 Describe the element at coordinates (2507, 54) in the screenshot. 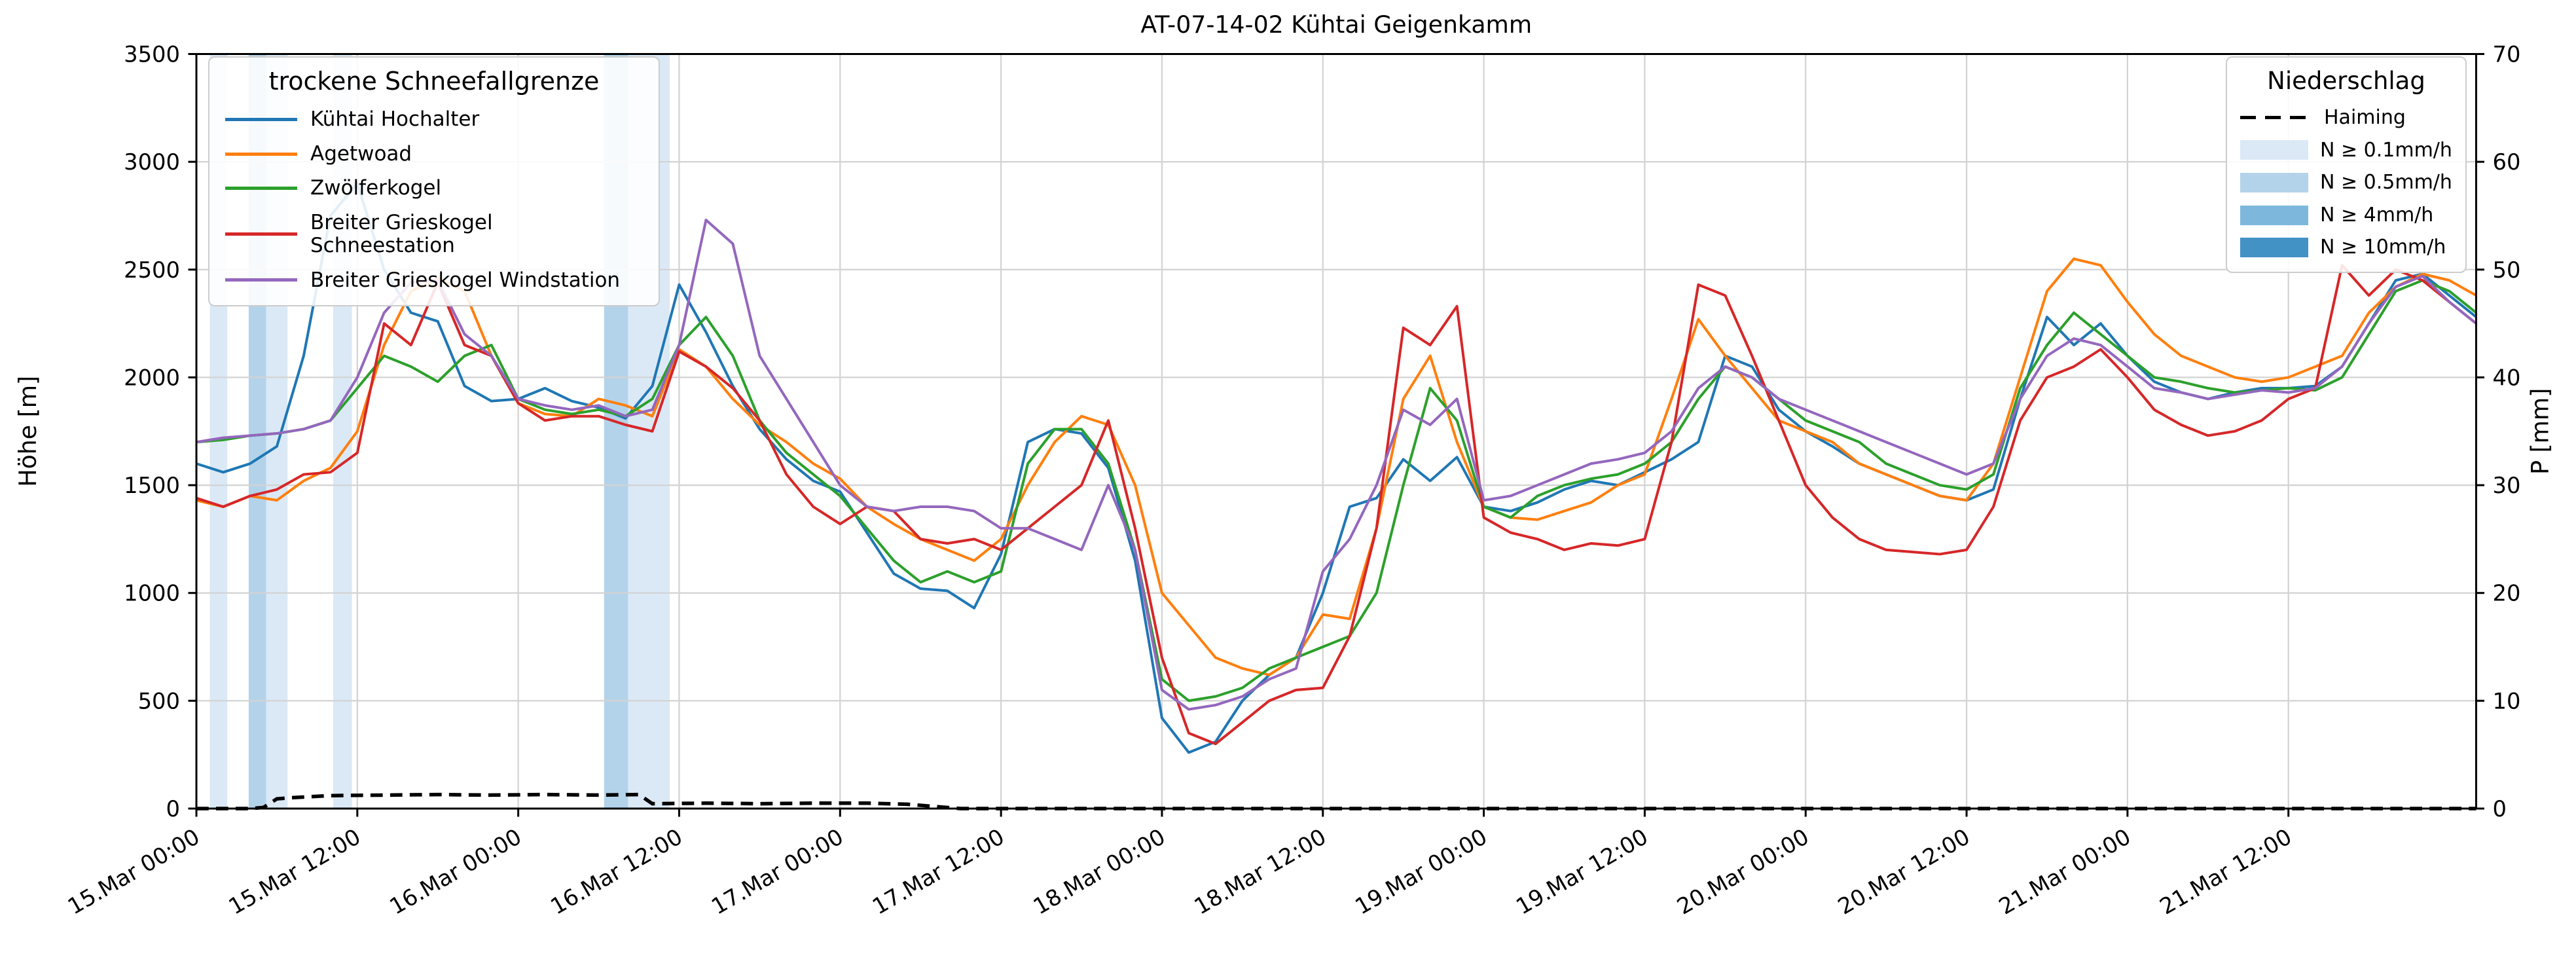

I see `y-right-tick-label: 70` at that location.